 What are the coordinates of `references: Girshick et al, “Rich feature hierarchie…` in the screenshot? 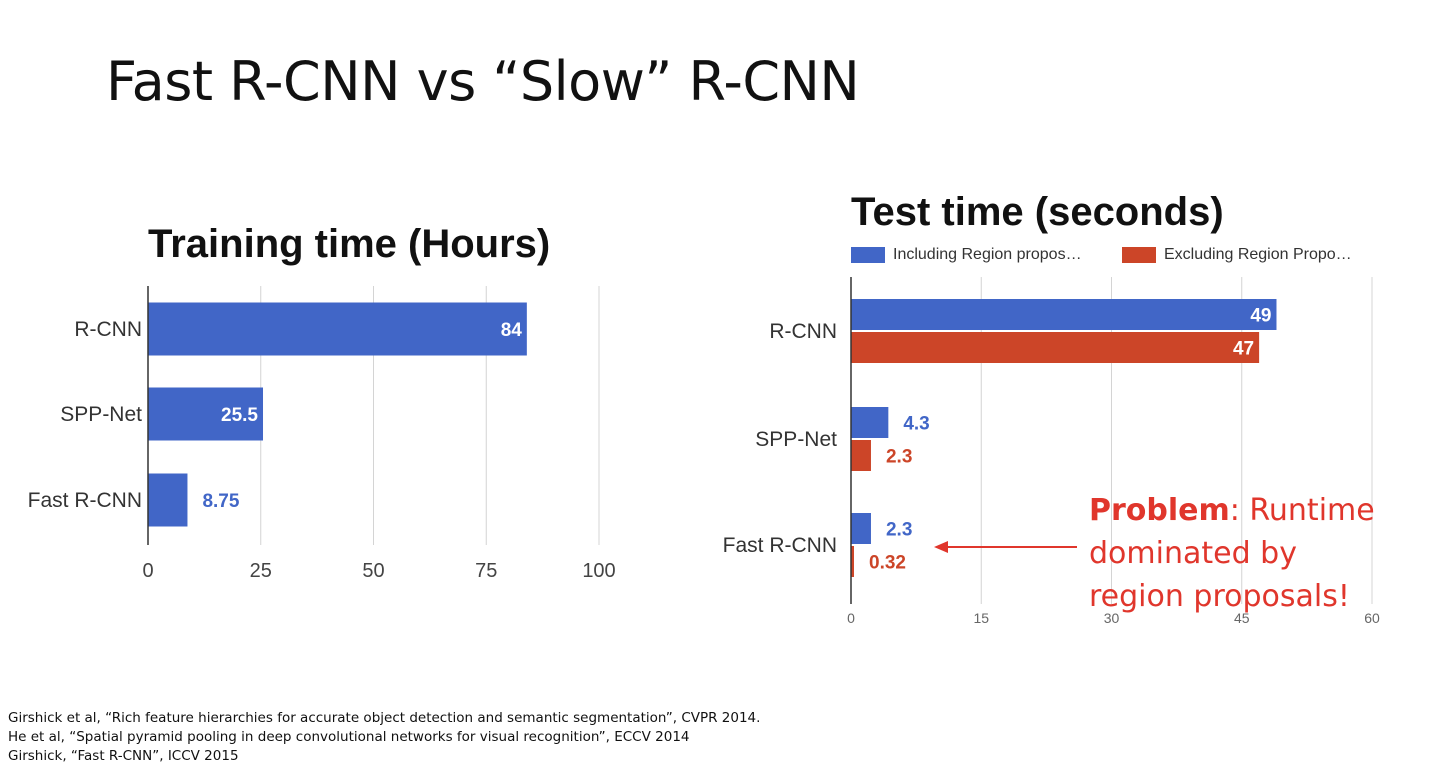 It's located at (384, 737).